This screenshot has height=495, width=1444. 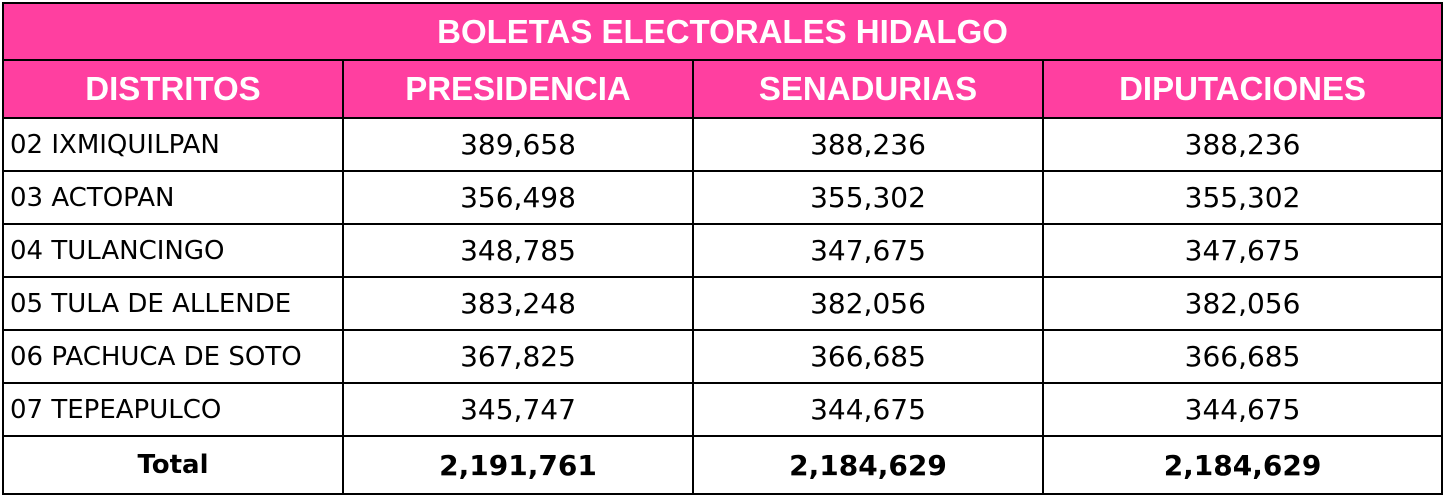 I want to click on total-label: Total, so click(x=173, y=465).